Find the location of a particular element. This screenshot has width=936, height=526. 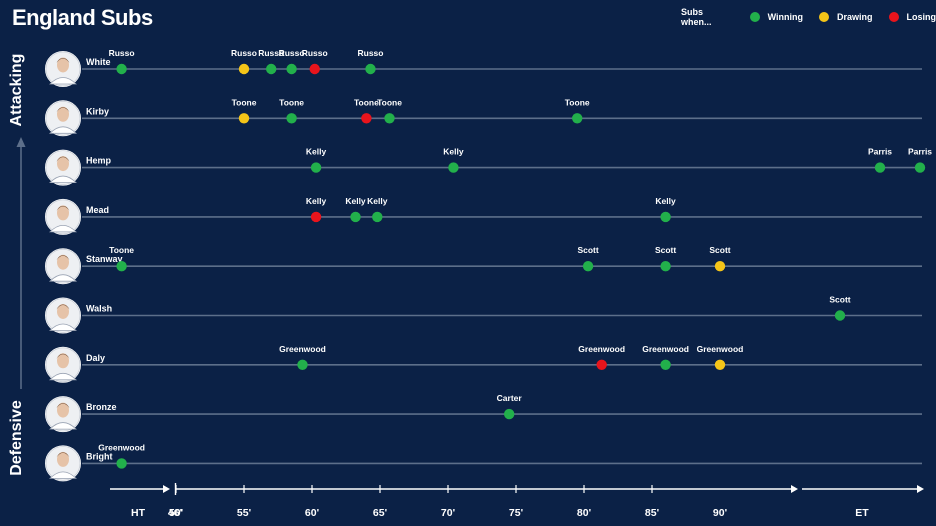

legend-swatch-winning is located at coordinates (754, 17).